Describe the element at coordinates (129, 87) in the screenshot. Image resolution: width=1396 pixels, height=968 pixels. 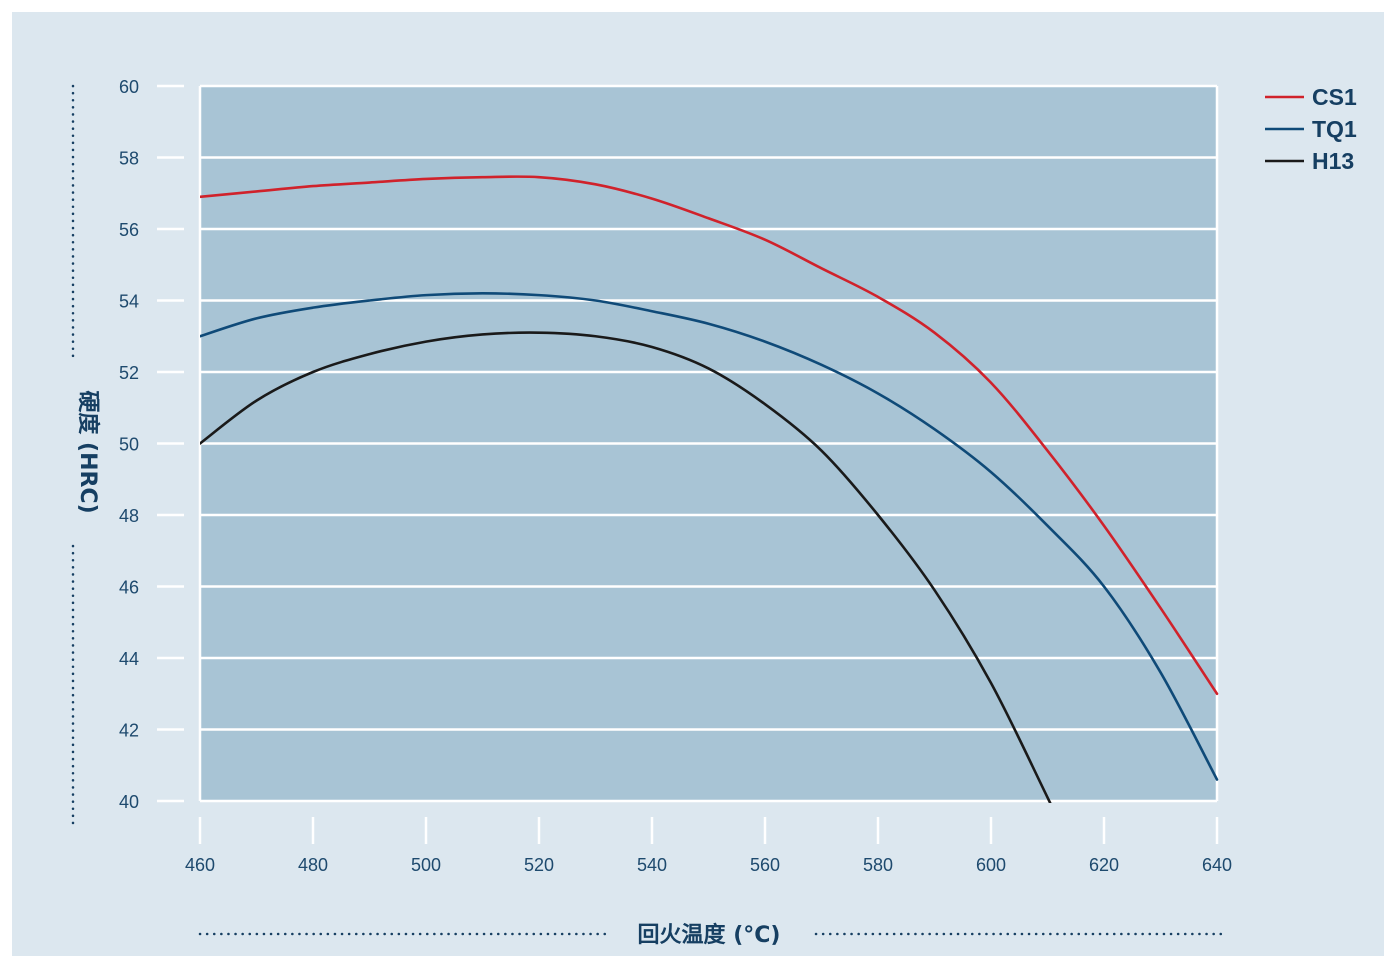
I see `y-tick-label-60: 60` at that location.